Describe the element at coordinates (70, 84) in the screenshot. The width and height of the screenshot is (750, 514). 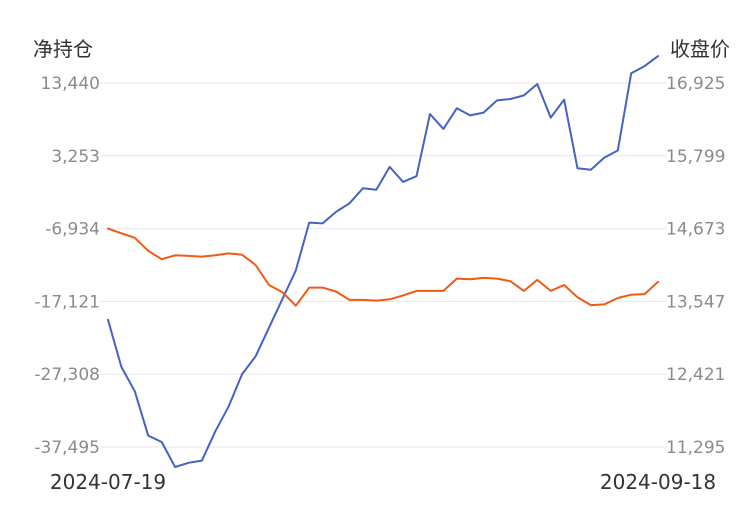
I see `left-tick-label: 13,440` at that location.